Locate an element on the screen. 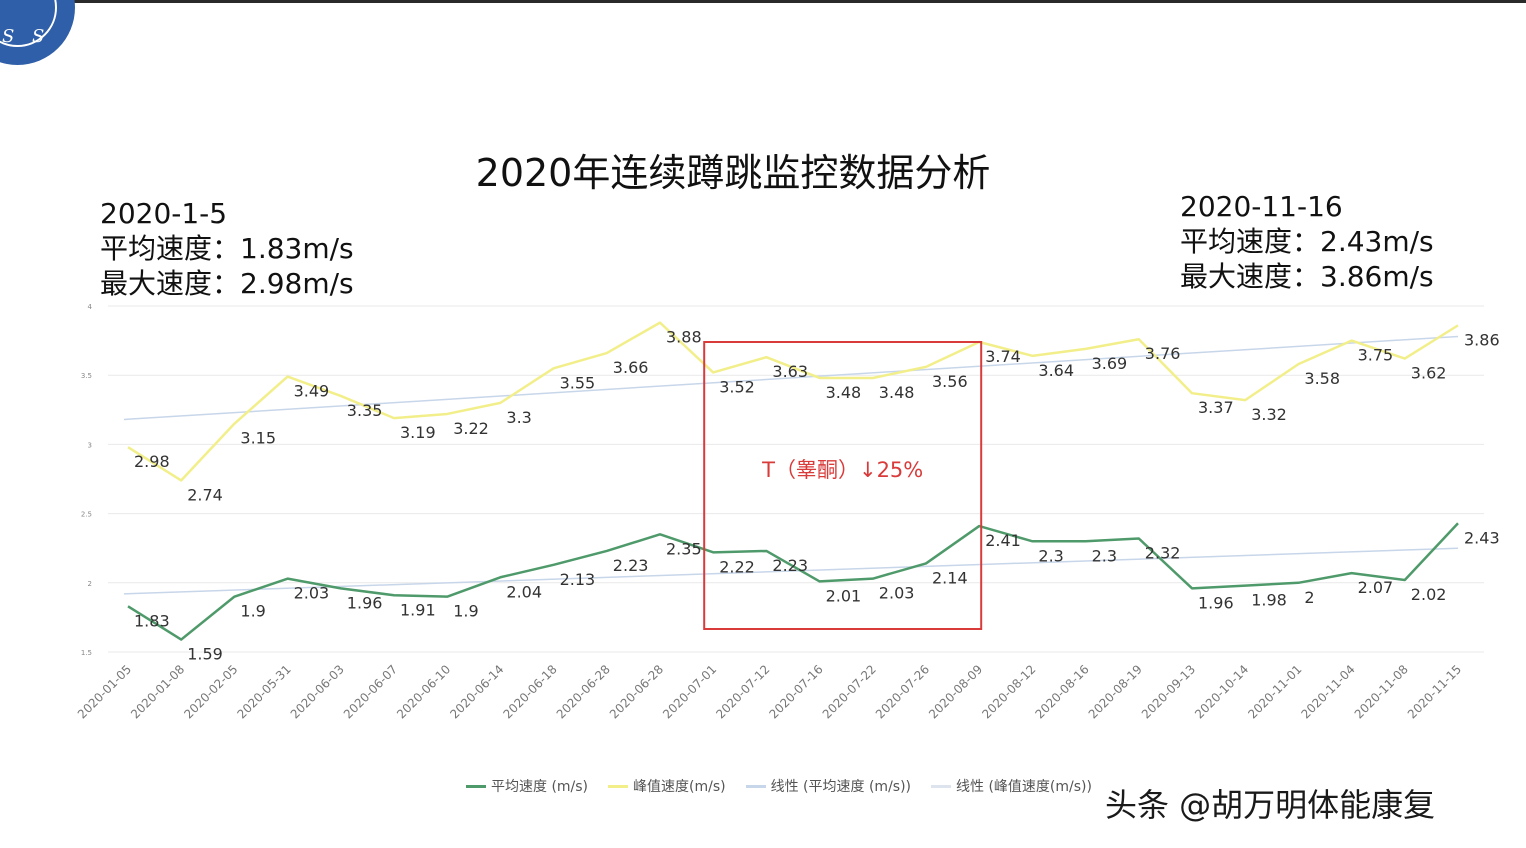 The width and height of the screenshot is (1526, 848). data-label: 2.22 is located at coordinates (737, 566).